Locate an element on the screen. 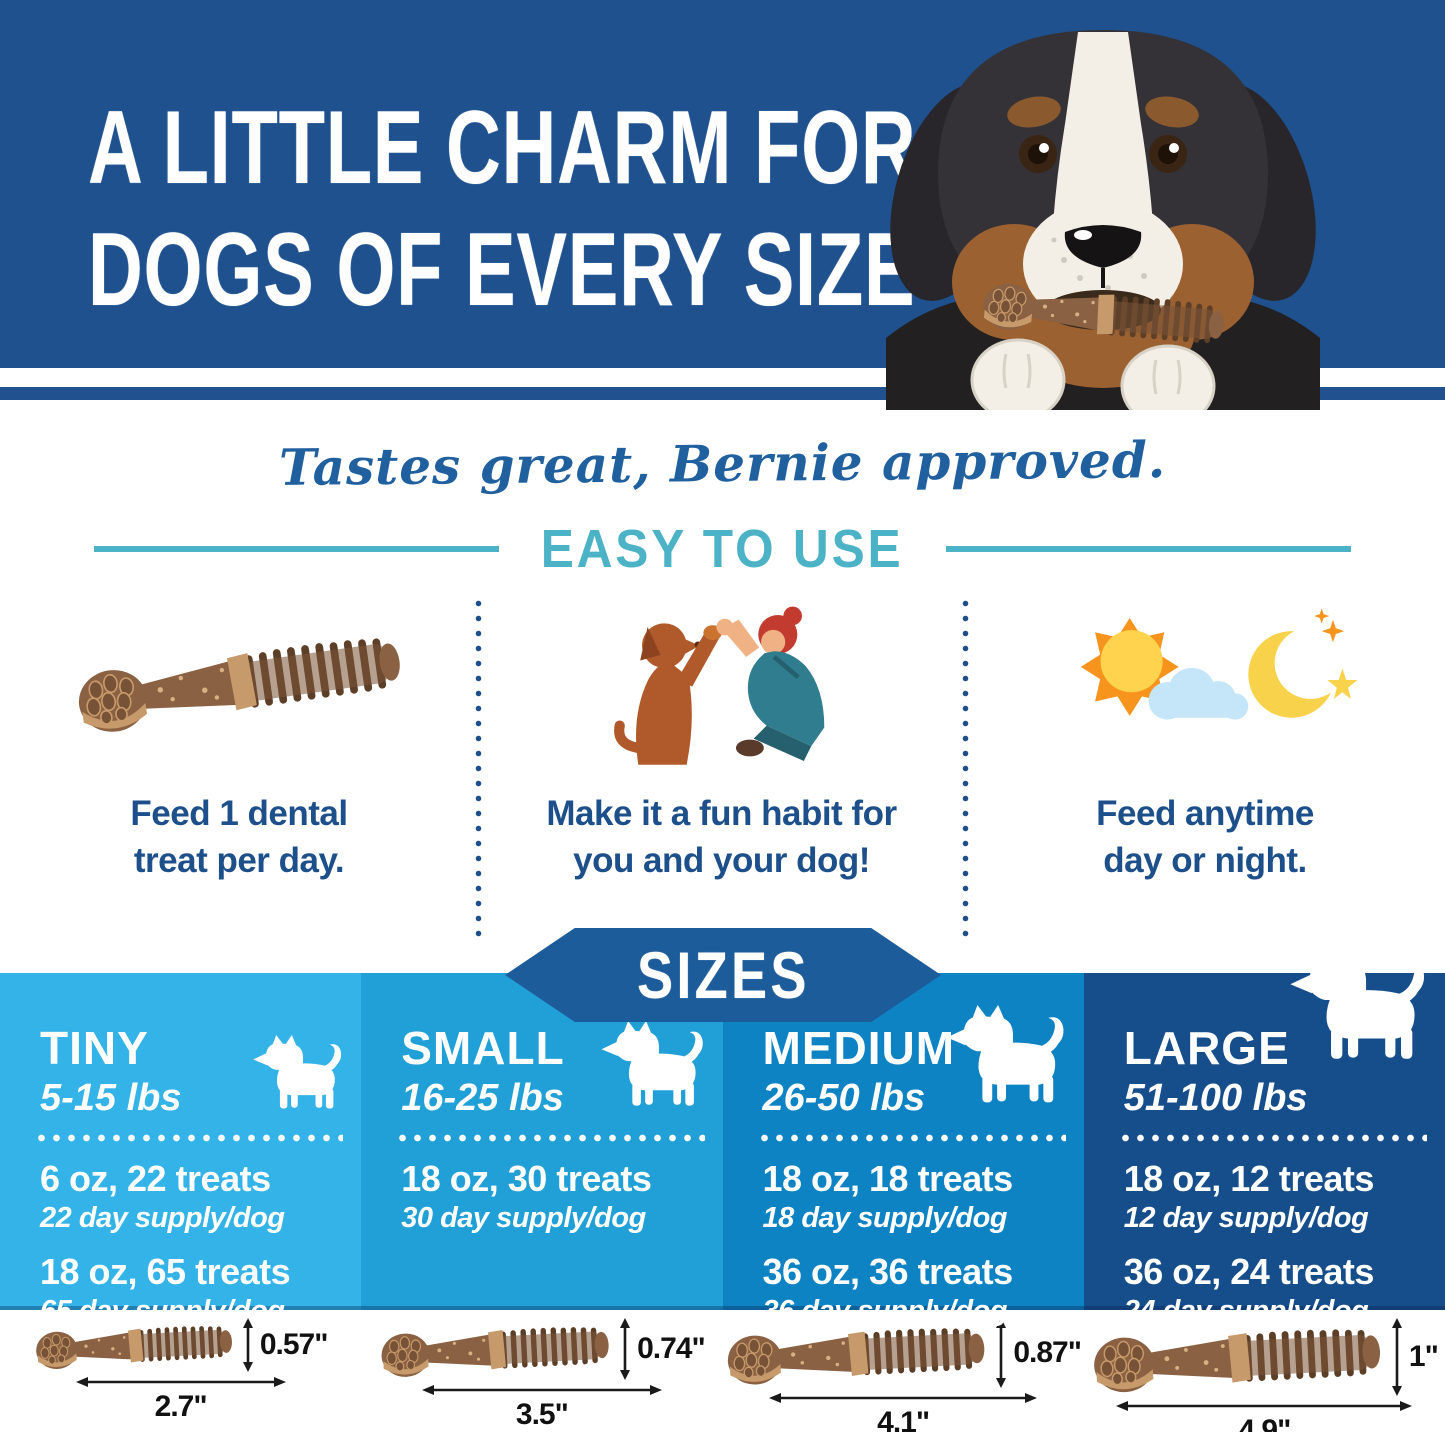  size-name: MEDIUM is located at coordinates (859, 1048).